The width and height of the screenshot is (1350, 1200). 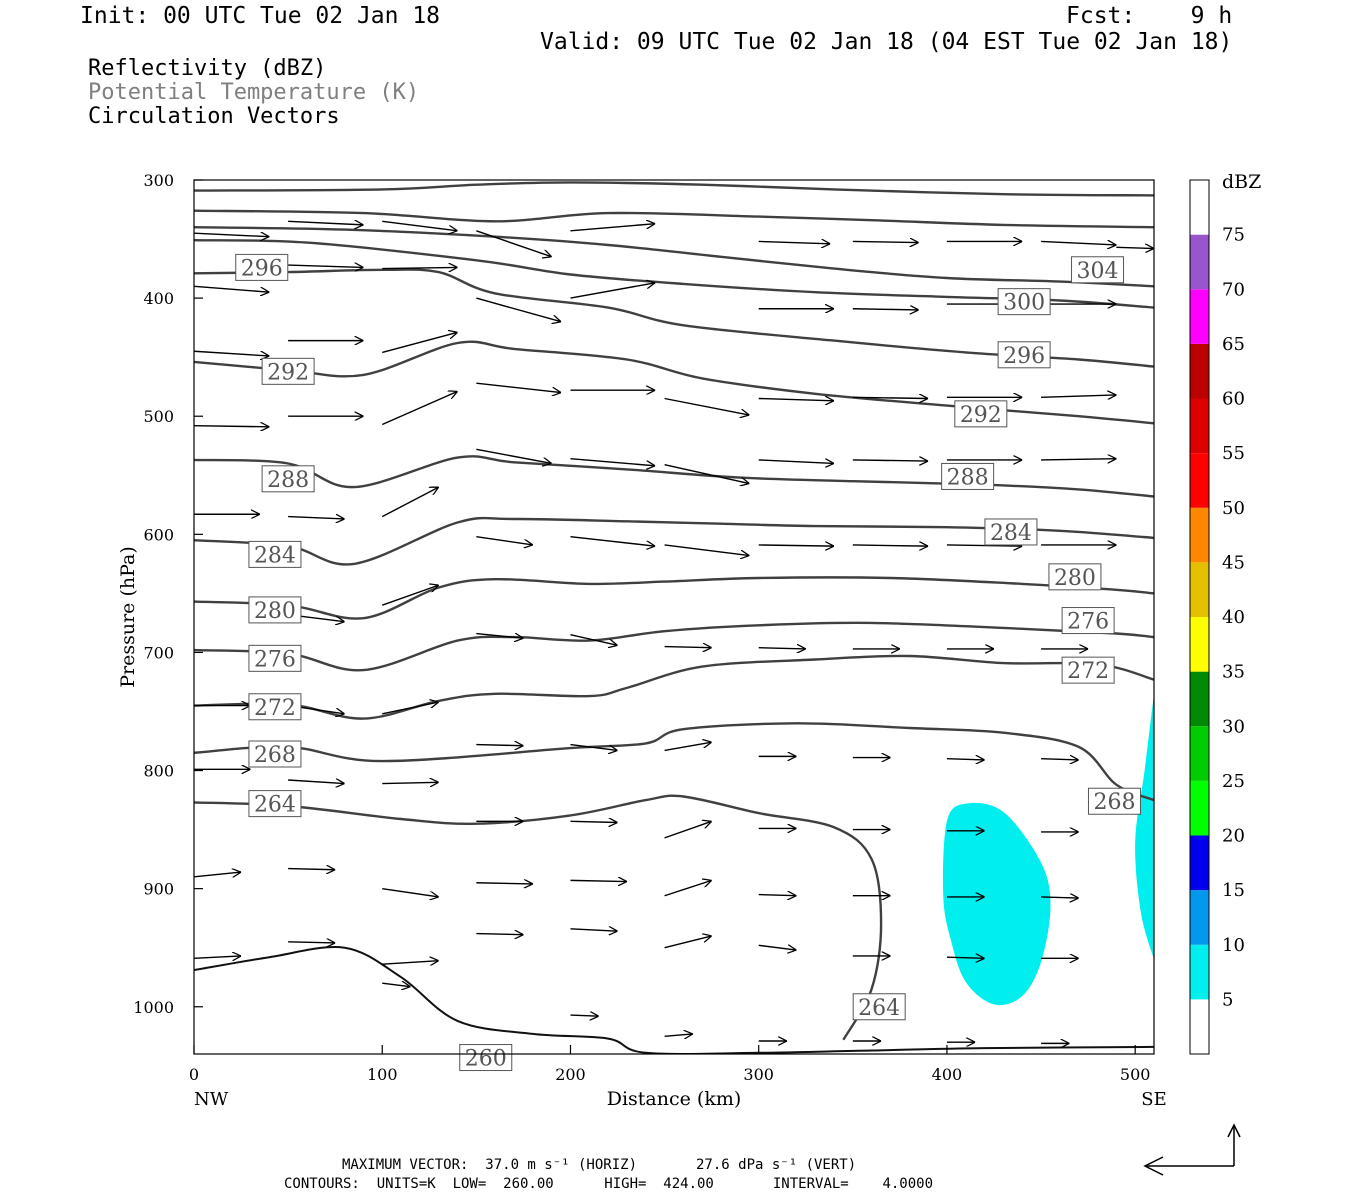 I want to click on contour-label: 300, so click(x=1024, y=302).